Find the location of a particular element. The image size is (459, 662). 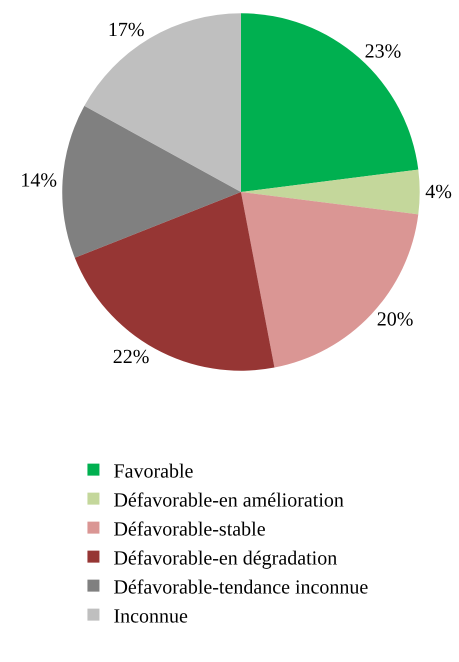

data-label: 23% is located at coordinates (383, 51).